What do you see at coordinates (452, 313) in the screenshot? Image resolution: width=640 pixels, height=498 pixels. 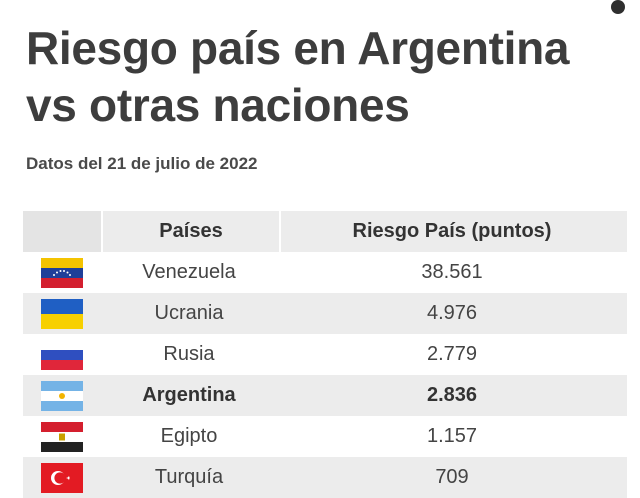 I see `risk-value: 4.976` at bounding box center [452, 313].